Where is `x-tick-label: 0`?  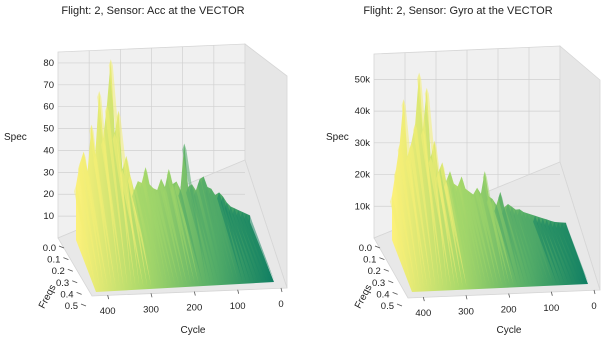
x-tick-label: 0 is located at coordinates (593, 306).